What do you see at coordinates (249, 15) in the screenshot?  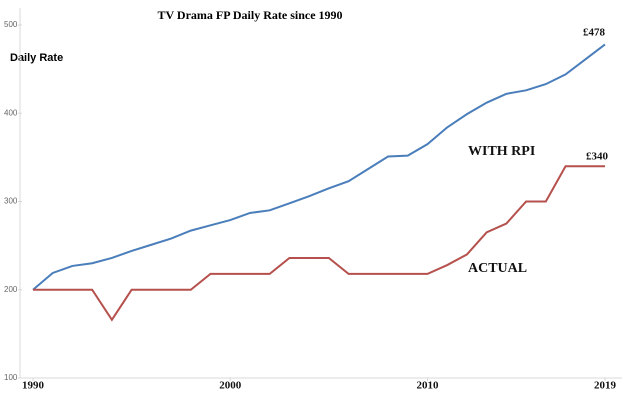 I see `chart-title: TV Drama FP Daily Rate since 1990` at bounding box center [249, 15].